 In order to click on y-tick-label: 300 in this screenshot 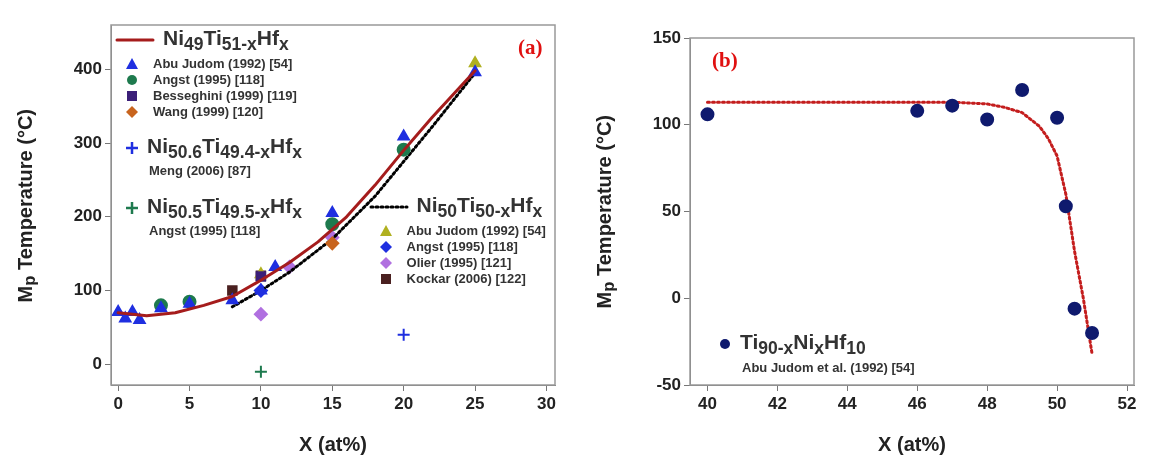, I will do `click(87, 142)`.